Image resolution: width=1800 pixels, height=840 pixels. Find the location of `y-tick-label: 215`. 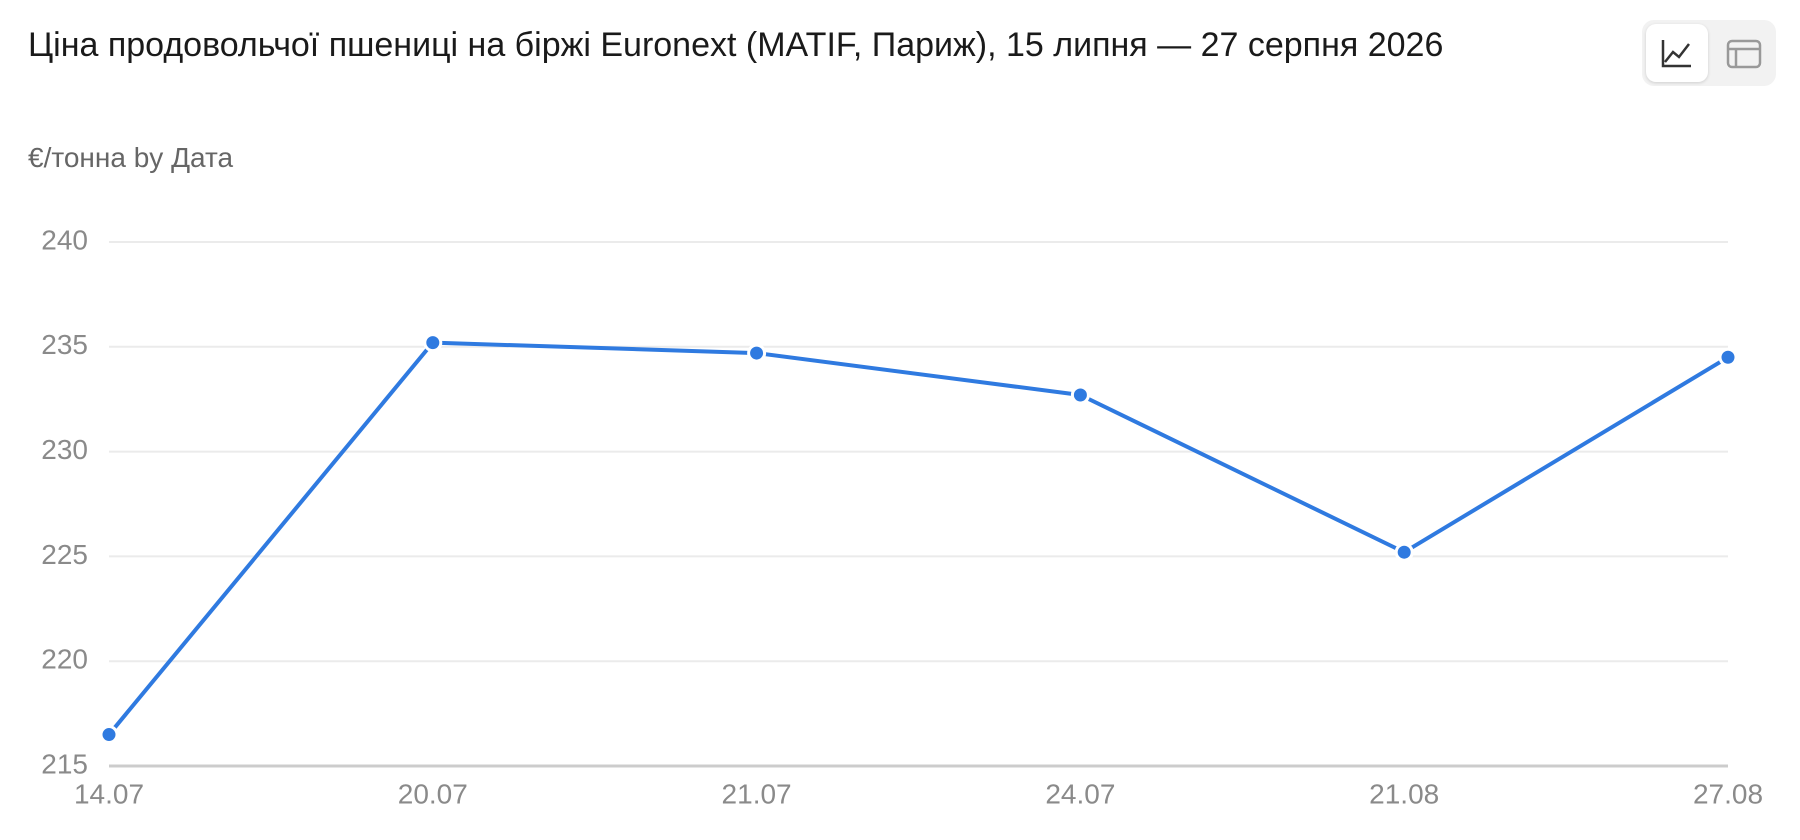

y-tick-label: 215 is located at coordinates (64, 763).